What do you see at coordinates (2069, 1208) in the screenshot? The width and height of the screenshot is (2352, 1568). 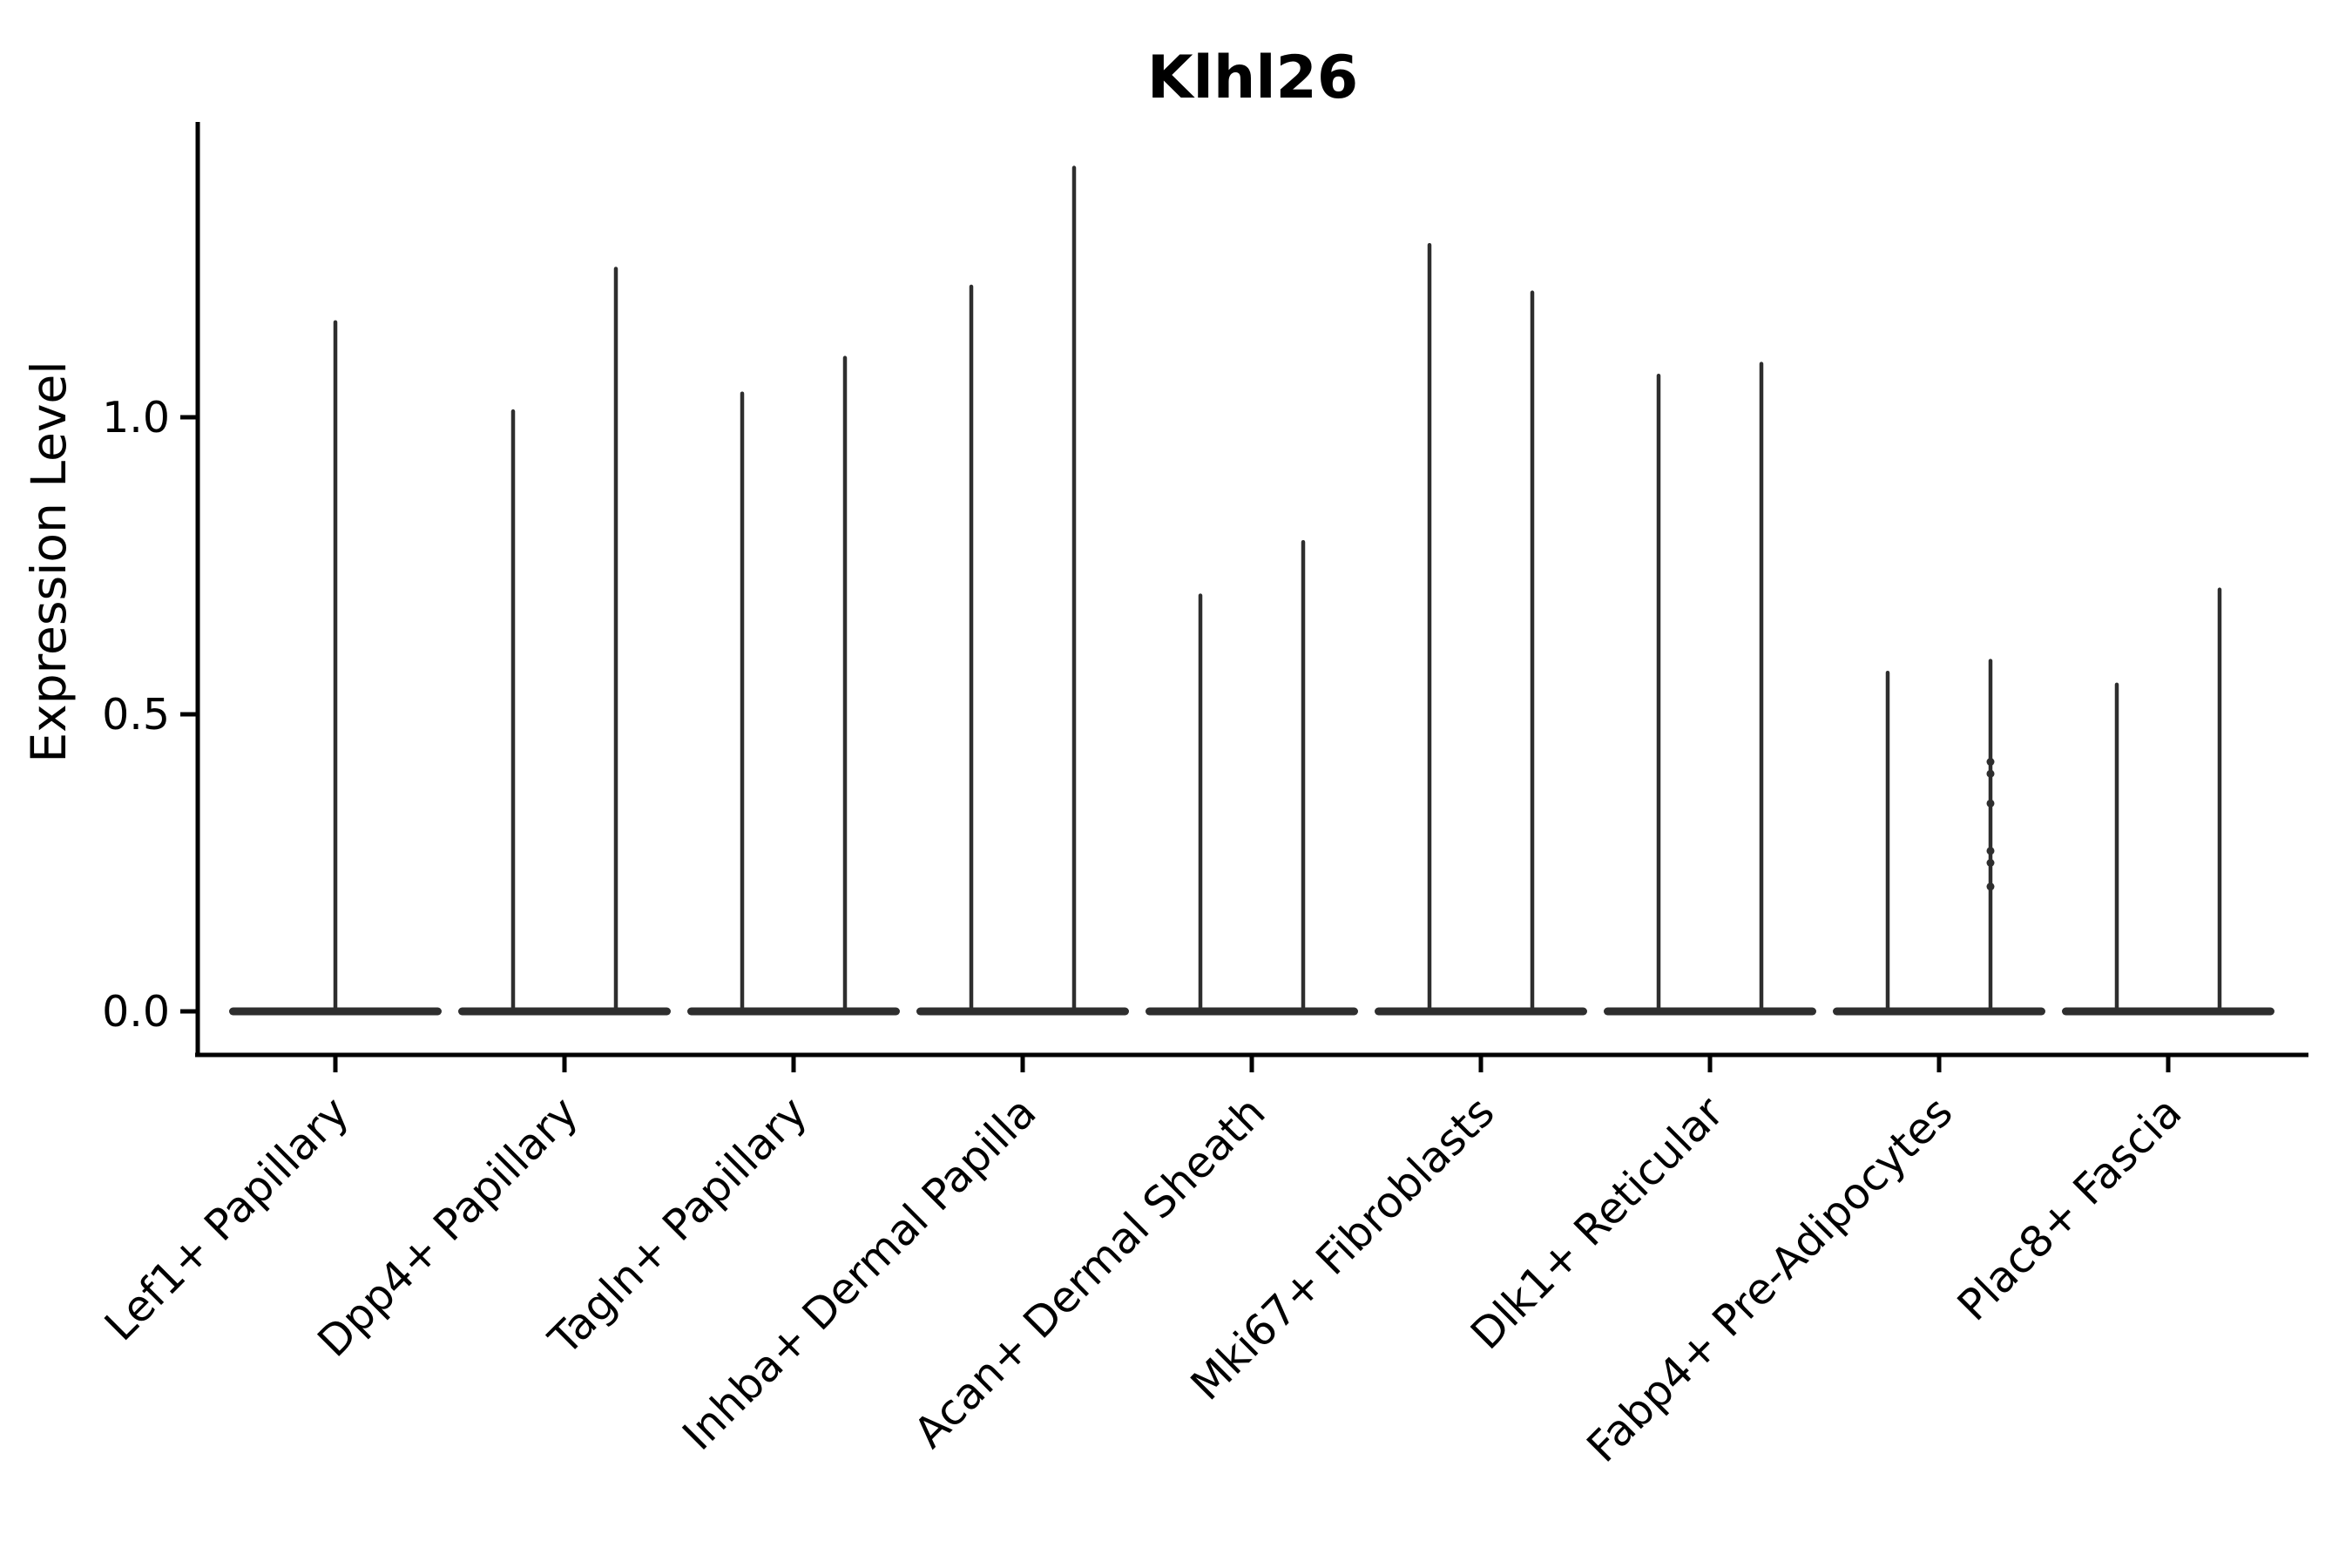 I see `x-tick-label: Plac8+ Fascia` at bounding box center [2069, 1208].